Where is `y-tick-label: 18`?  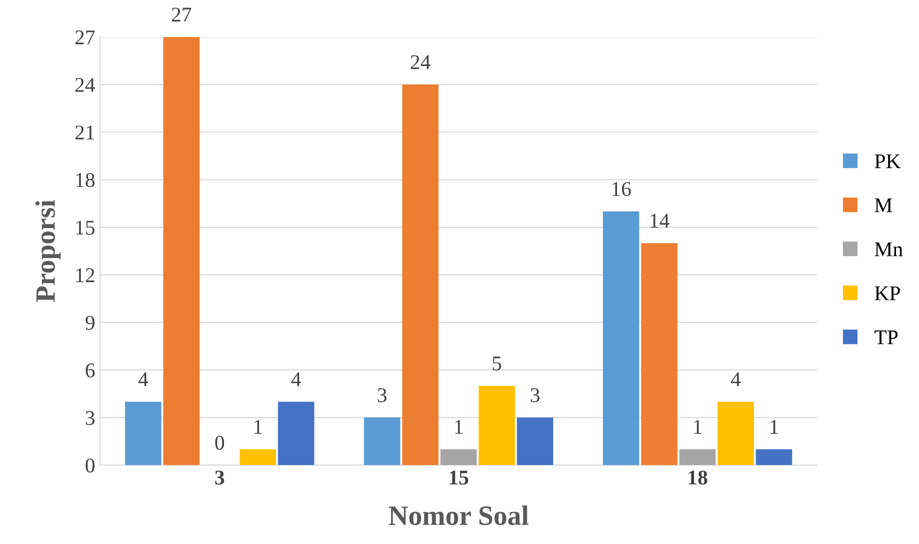 y-tick-label: 18 is located at coordinates (85, 180).